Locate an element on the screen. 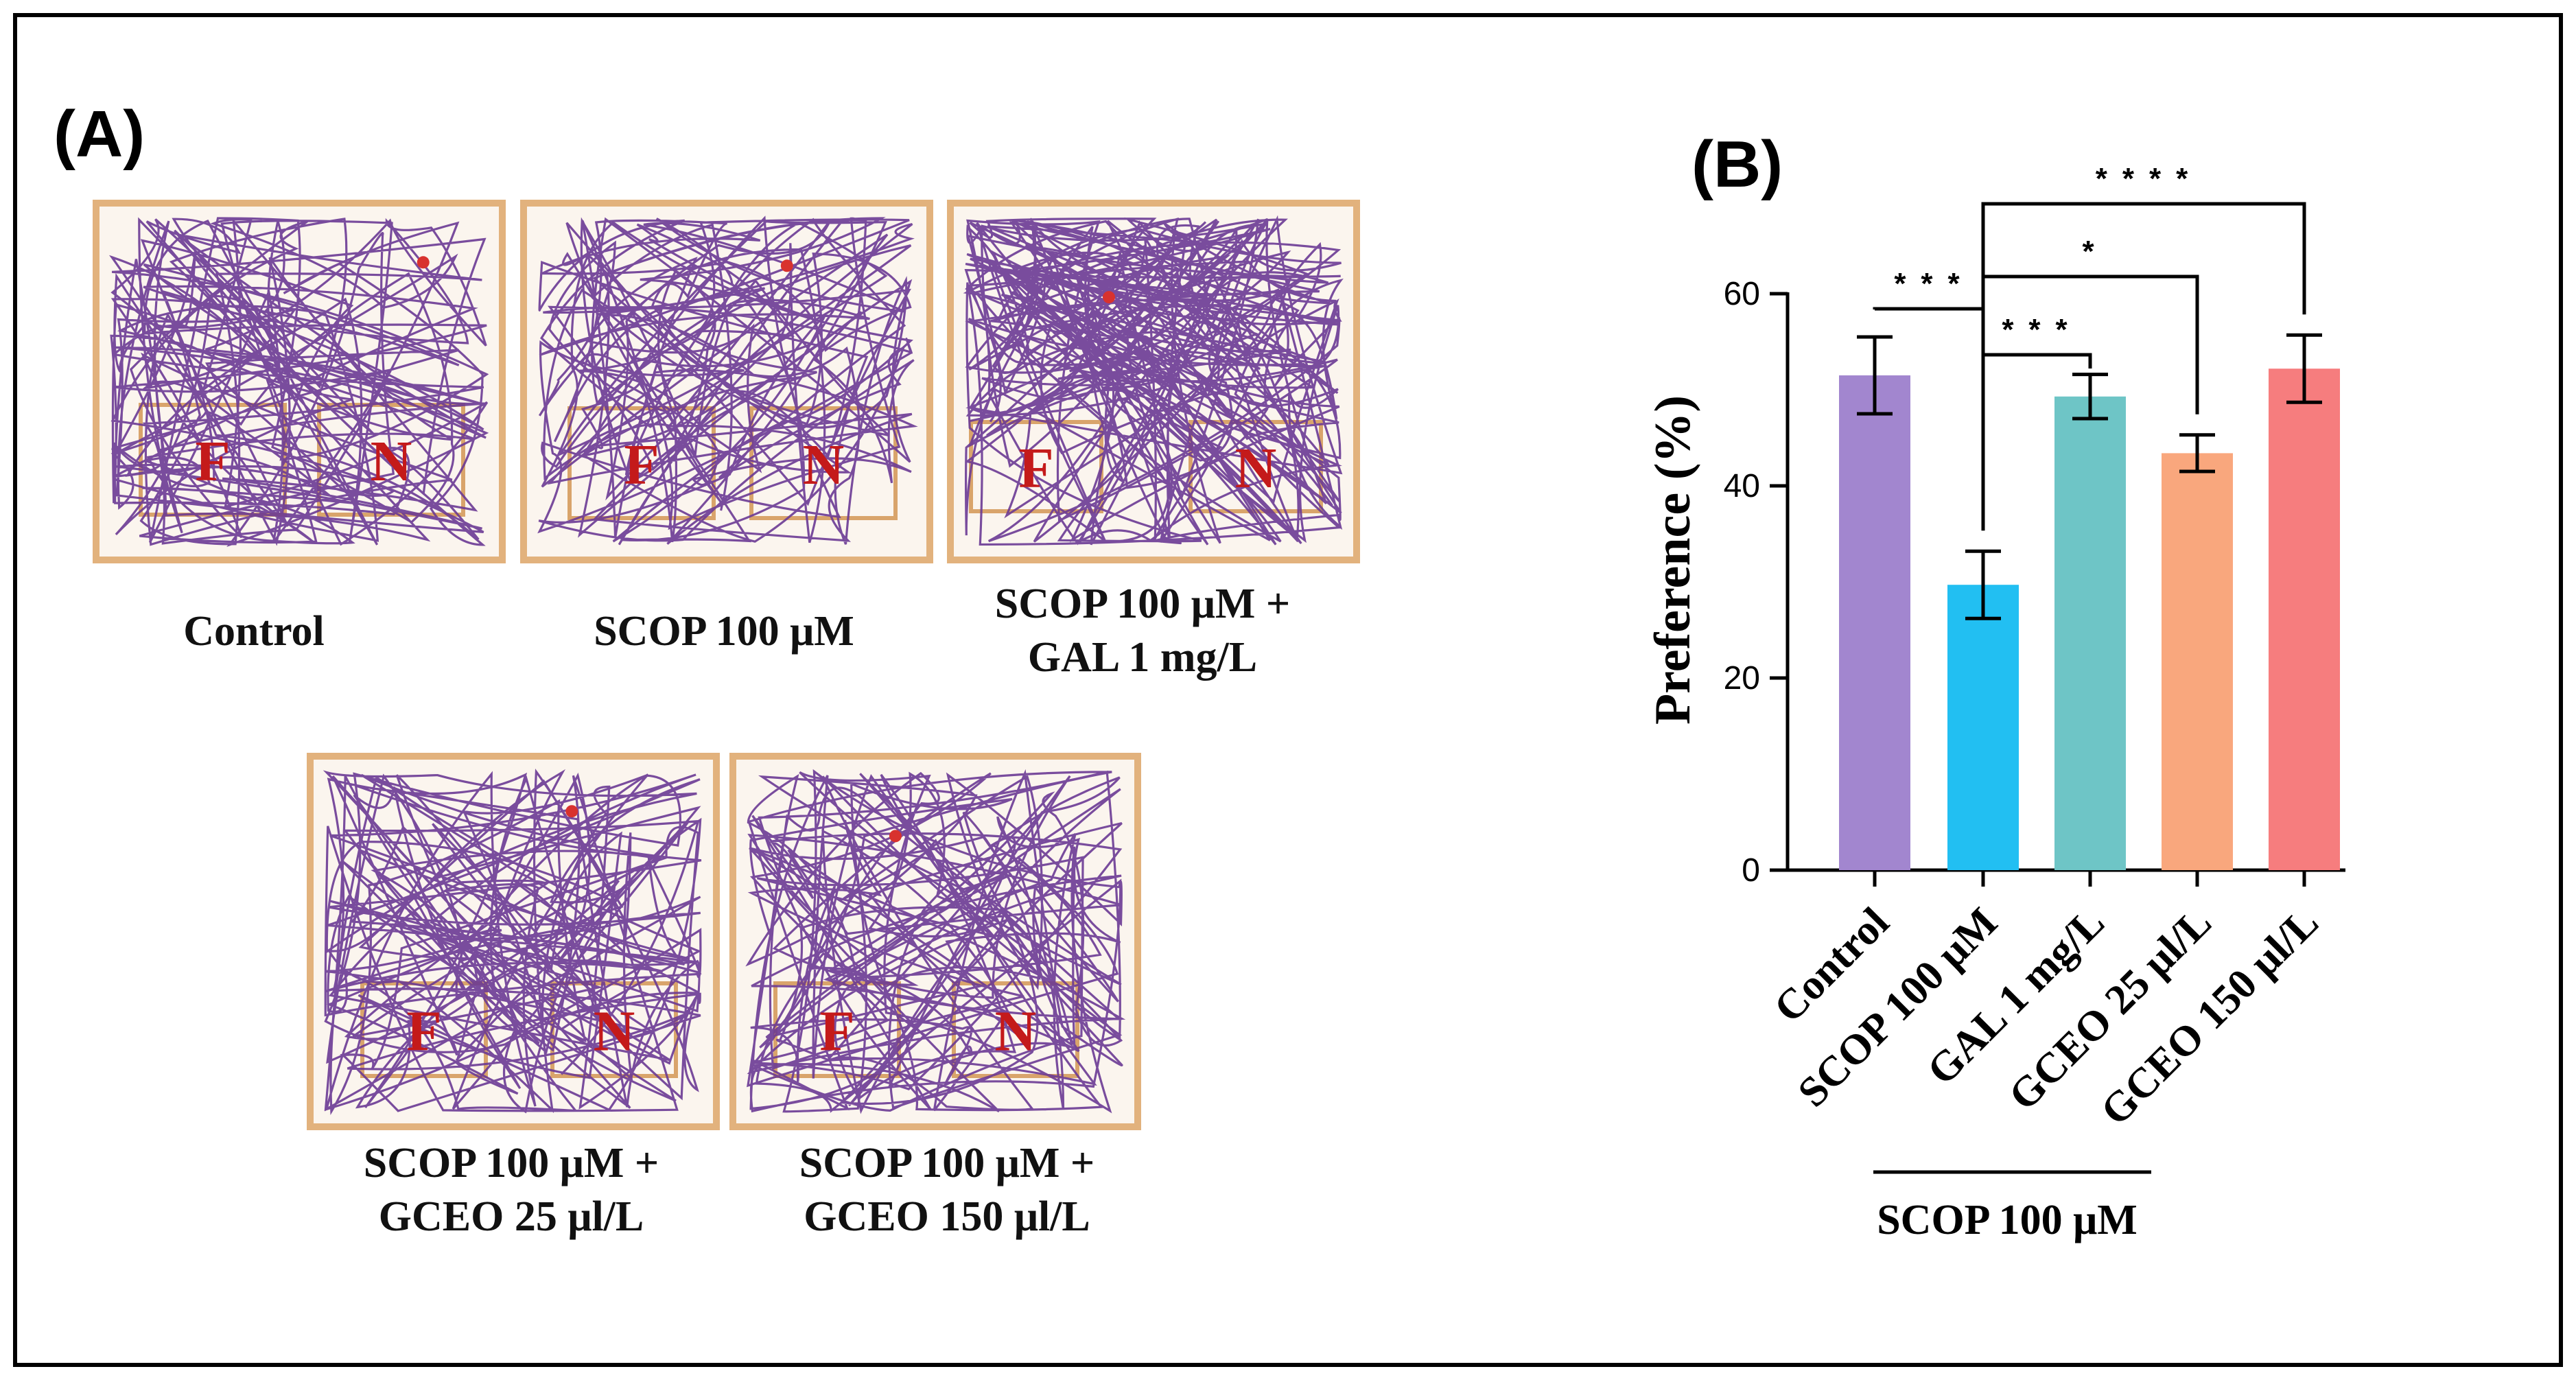  significance-label: * is located at coordinates (2095, 251).